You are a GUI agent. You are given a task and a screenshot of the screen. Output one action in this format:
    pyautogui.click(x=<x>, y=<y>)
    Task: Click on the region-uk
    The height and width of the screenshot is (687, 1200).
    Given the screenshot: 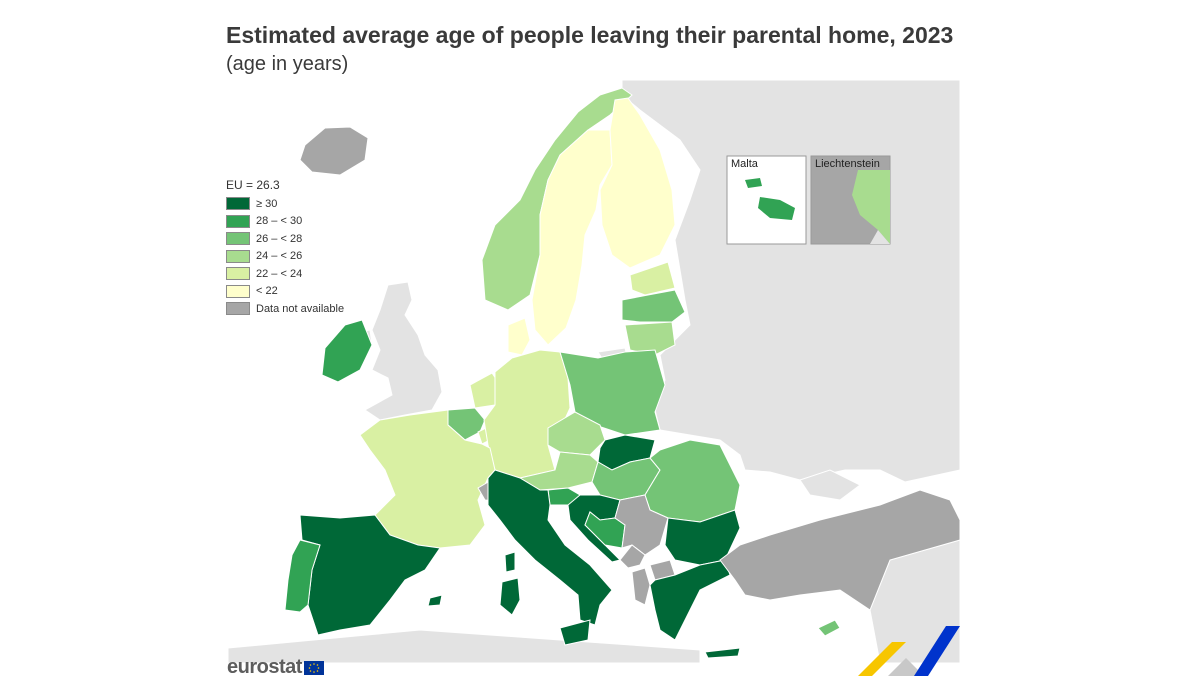 What is the action you would take?
    pyautogui.click(x=403, y=351)
    